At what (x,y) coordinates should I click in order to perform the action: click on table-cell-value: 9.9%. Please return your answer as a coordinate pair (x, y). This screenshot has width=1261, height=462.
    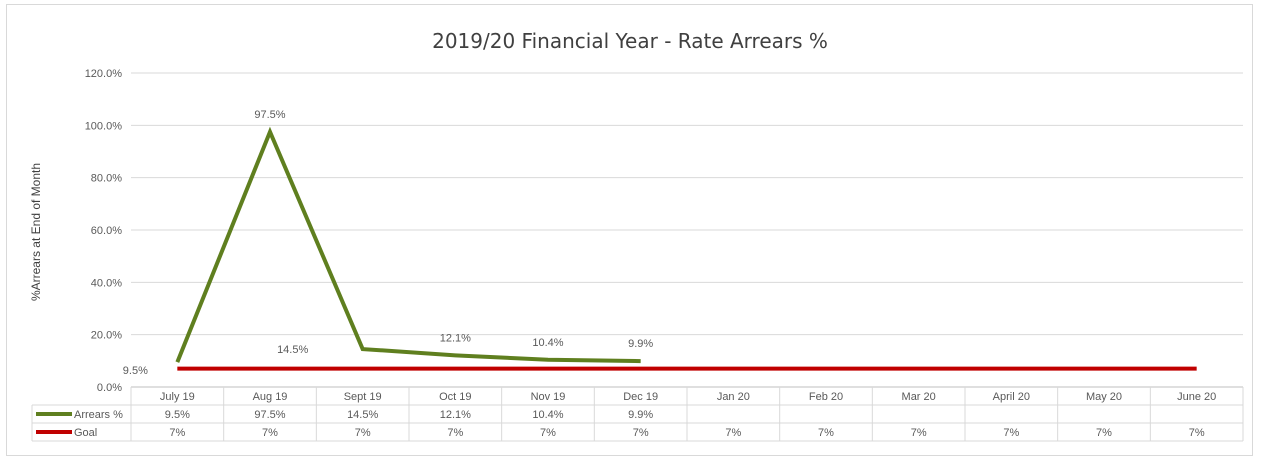
    Looking at the image, I should click on (640, 415).